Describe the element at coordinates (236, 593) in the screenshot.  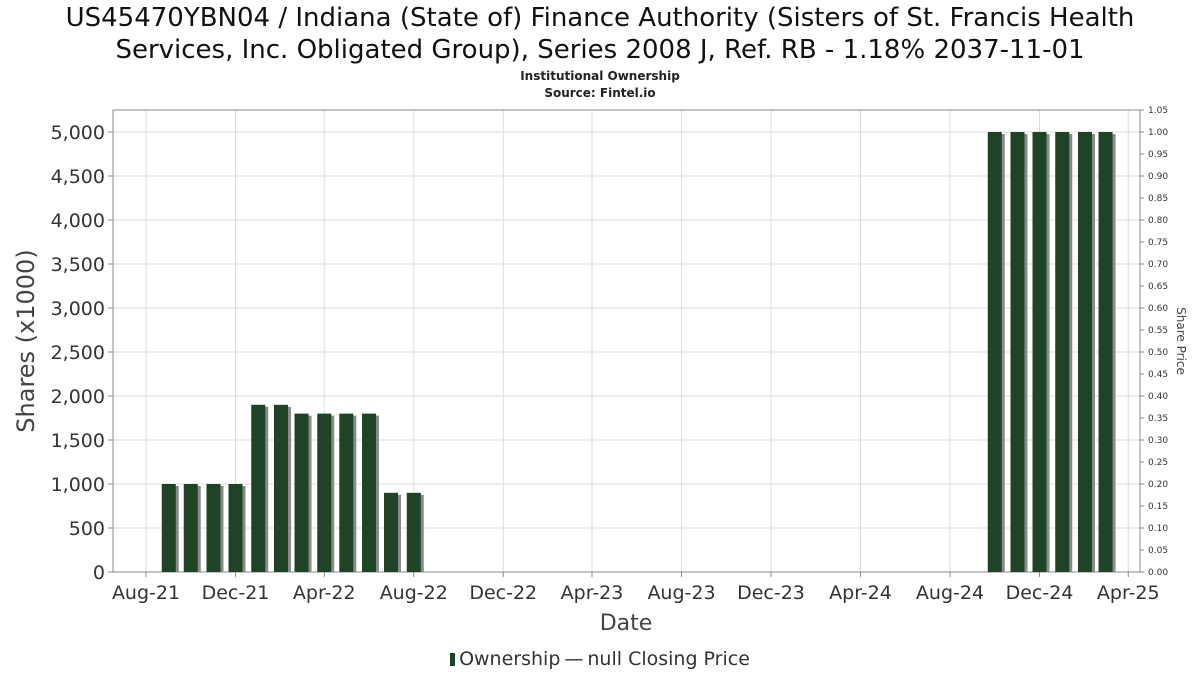
I see `x-tick-label: Dec-21` at that location.